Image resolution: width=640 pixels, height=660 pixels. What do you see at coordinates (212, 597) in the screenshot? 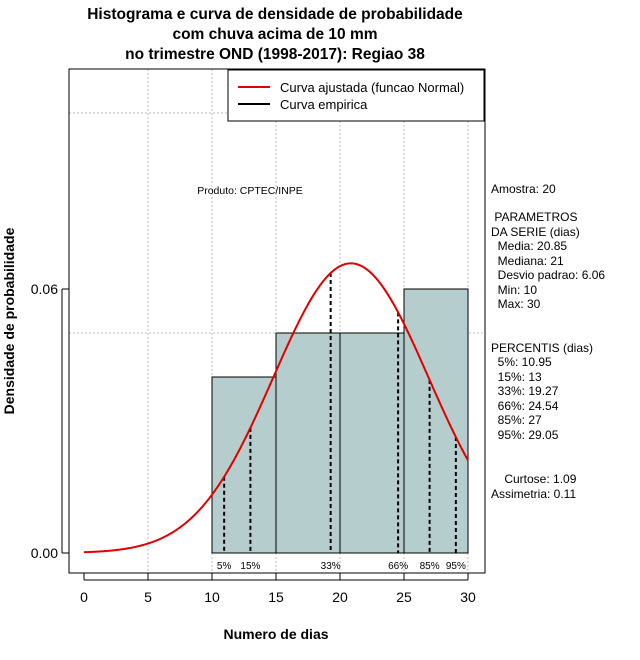
I see `x-tick-label: 10` at bounding box center [212, 597].